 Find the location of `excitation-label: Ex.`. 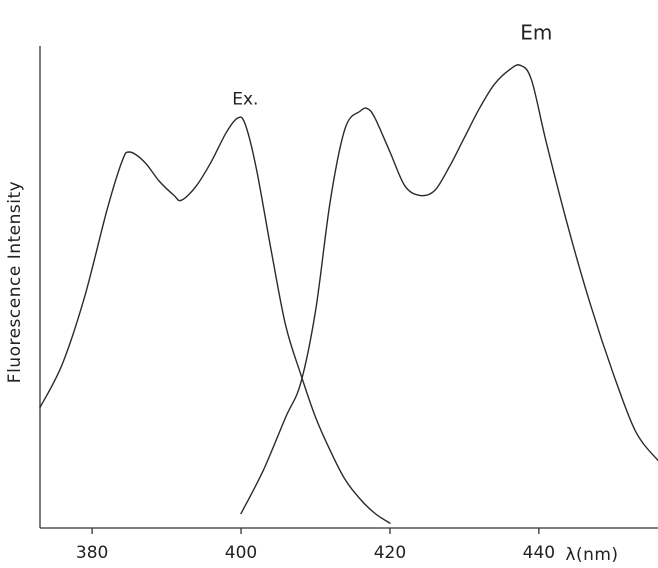

excitation-label: Ex. is located at coordinates (245, 99).